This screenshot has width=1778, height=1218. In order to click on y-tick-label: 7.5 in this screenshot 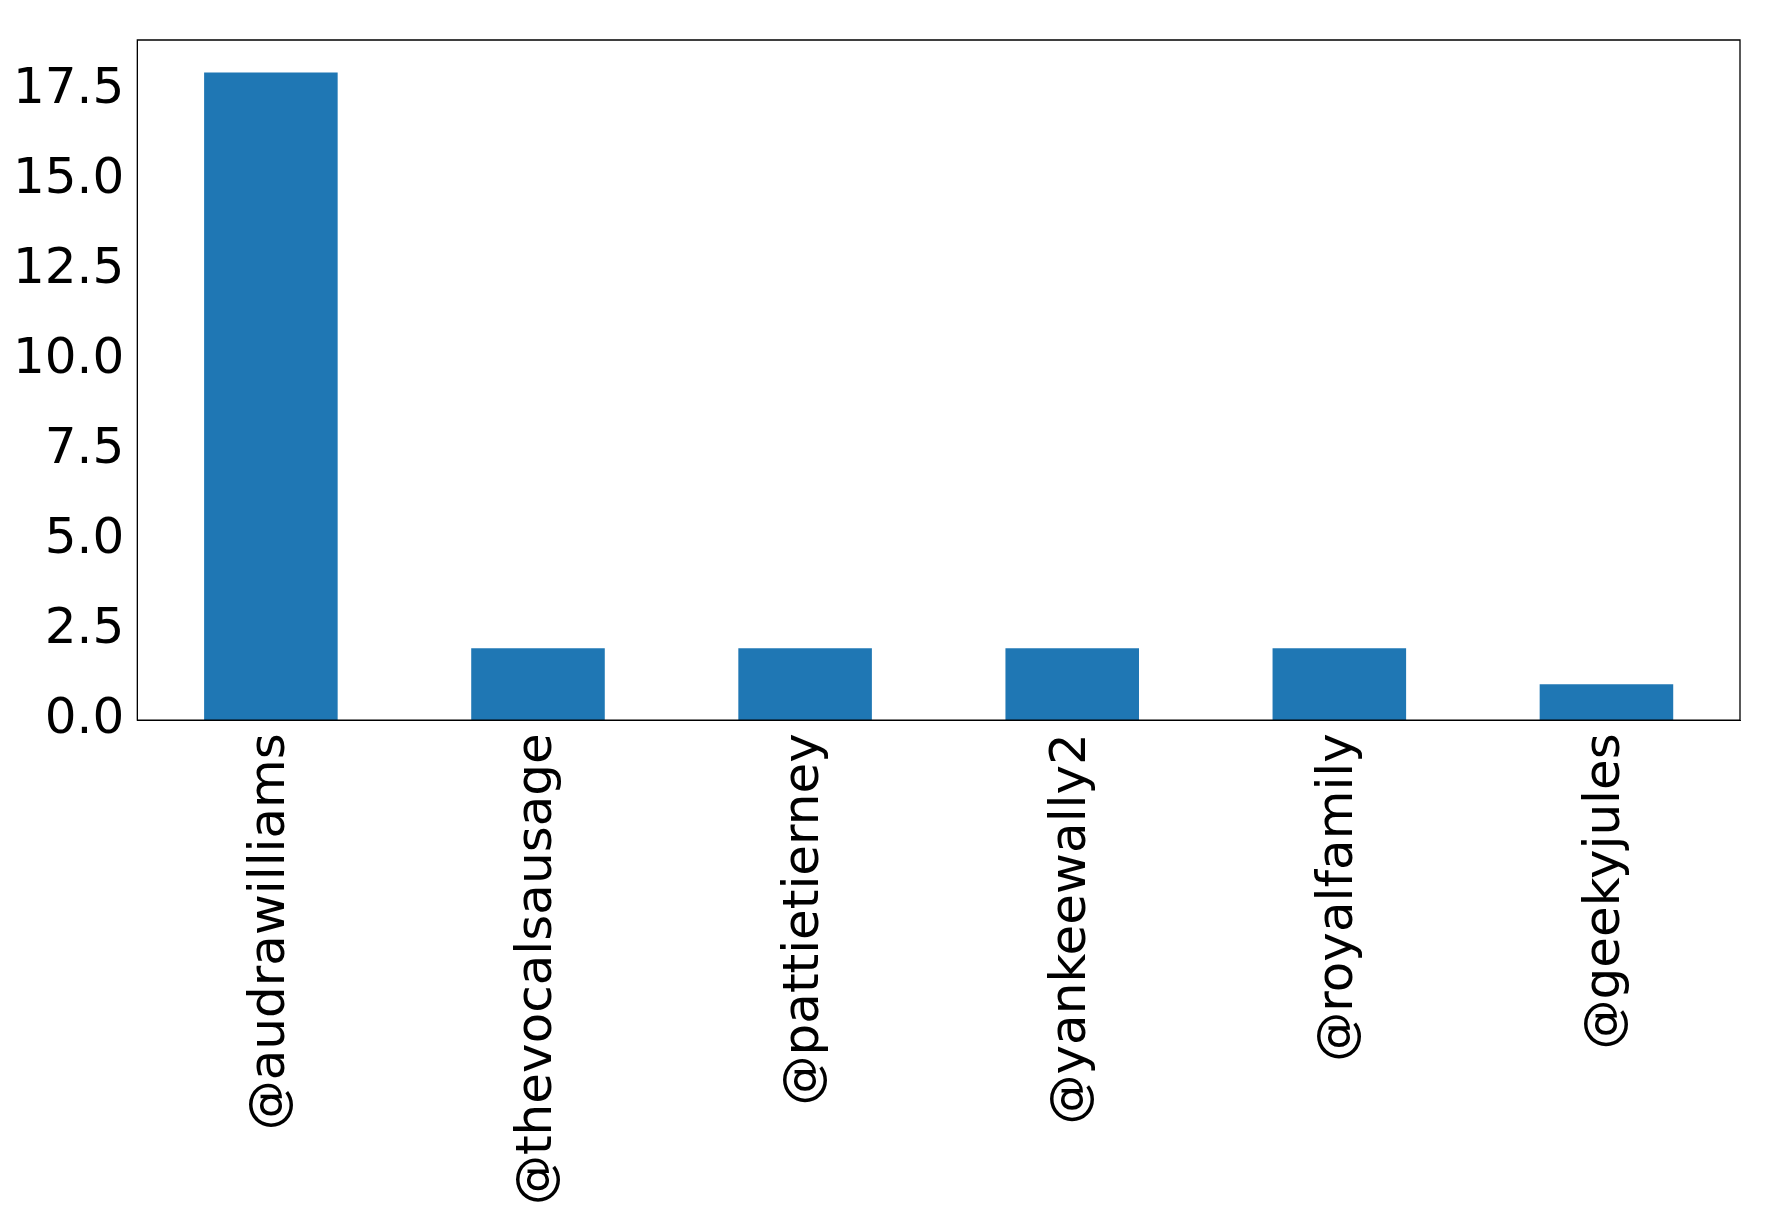, I will do `click(84, 446)`.